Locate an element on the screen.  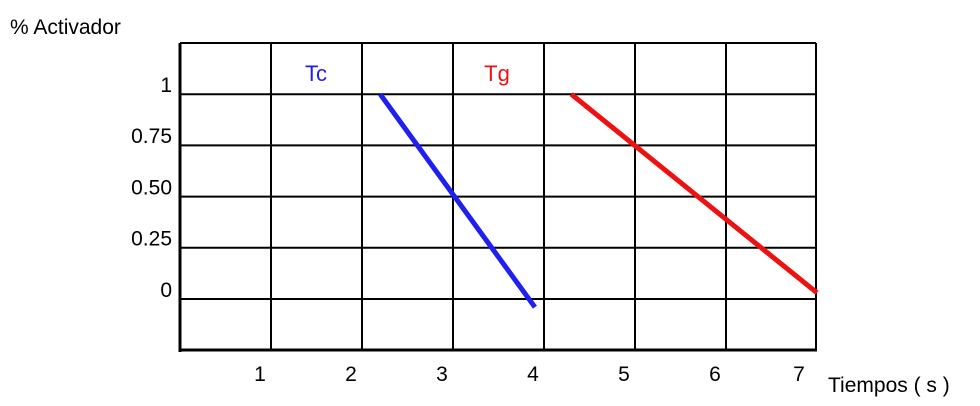
series-label-tc: Tc is located at coordinates (316, 73).